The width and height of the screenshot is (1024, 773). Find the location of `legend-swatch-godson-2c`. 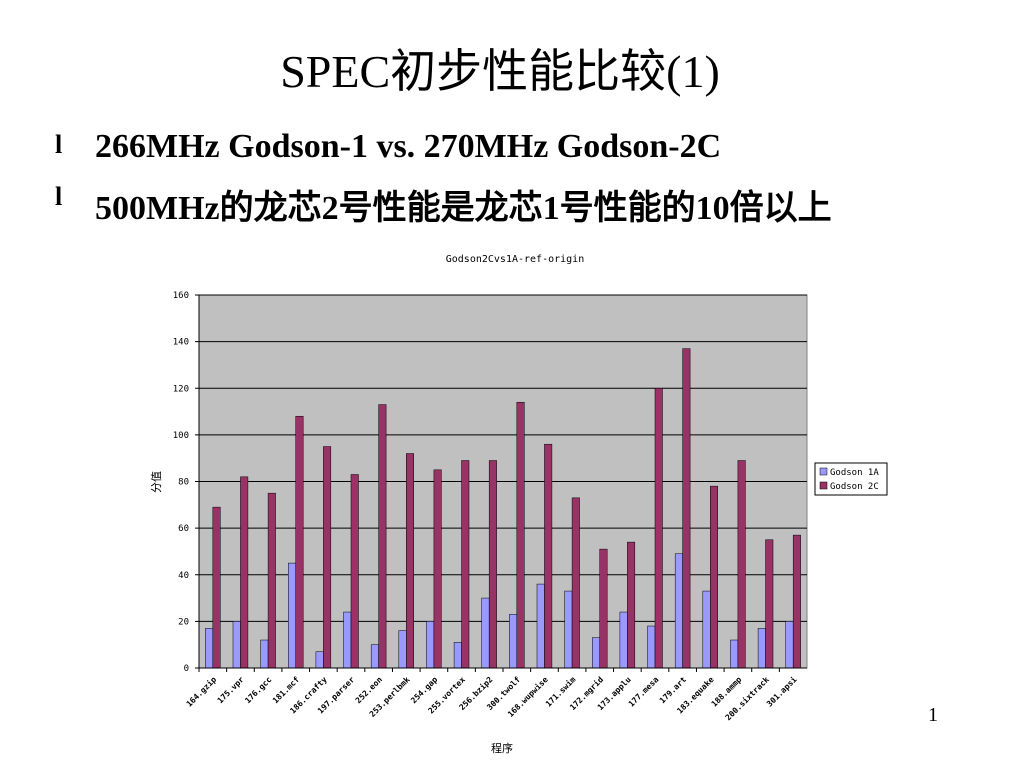

legend-swatch-godson-2c is located at coordinates (823, 485).